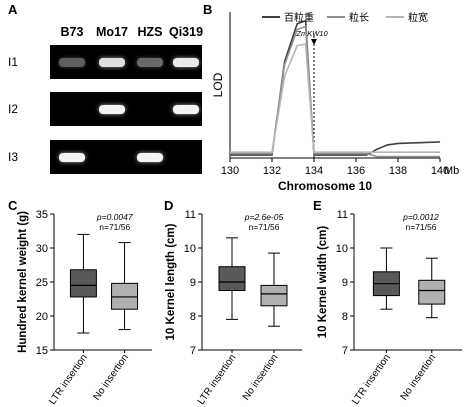 This screenshot has height=407, width=474. What do you see at coordinates (264, 217) in the screenshot?
I see `p-value: p=2.6e-05` at bounding box center [264, 217].